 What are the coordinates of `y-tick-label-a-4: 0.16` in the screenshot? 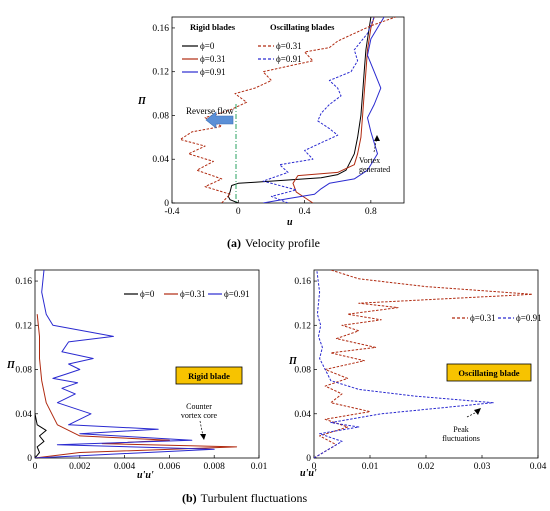 It's located at (160, 29).